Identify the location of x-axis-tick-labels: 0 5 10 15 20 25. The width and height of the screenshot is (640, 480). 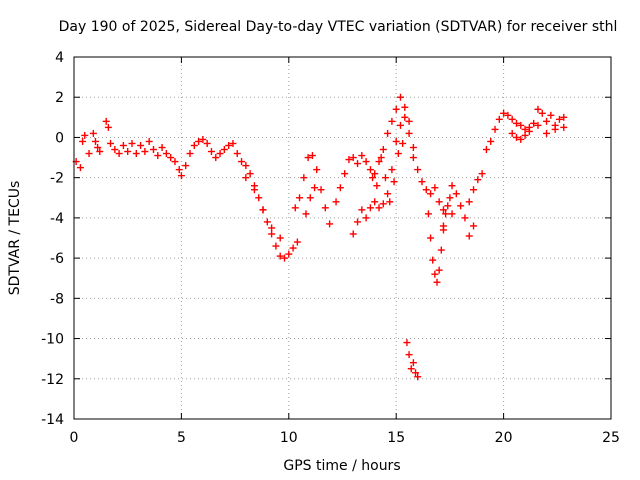
(345, 438).